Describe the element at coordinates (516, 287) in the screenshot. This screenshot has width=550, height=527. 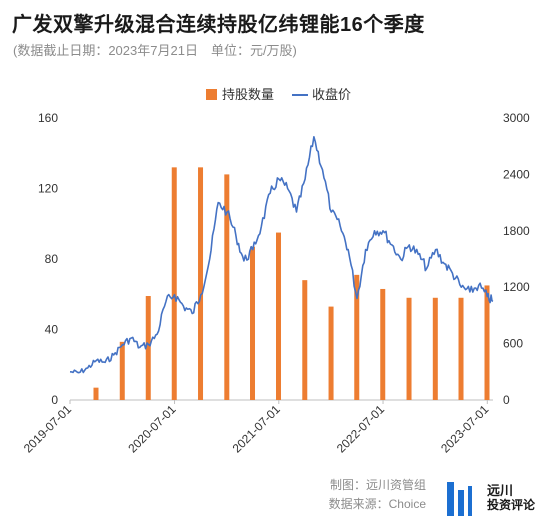
I see `right-axis-tick-label: 1200` at that location.